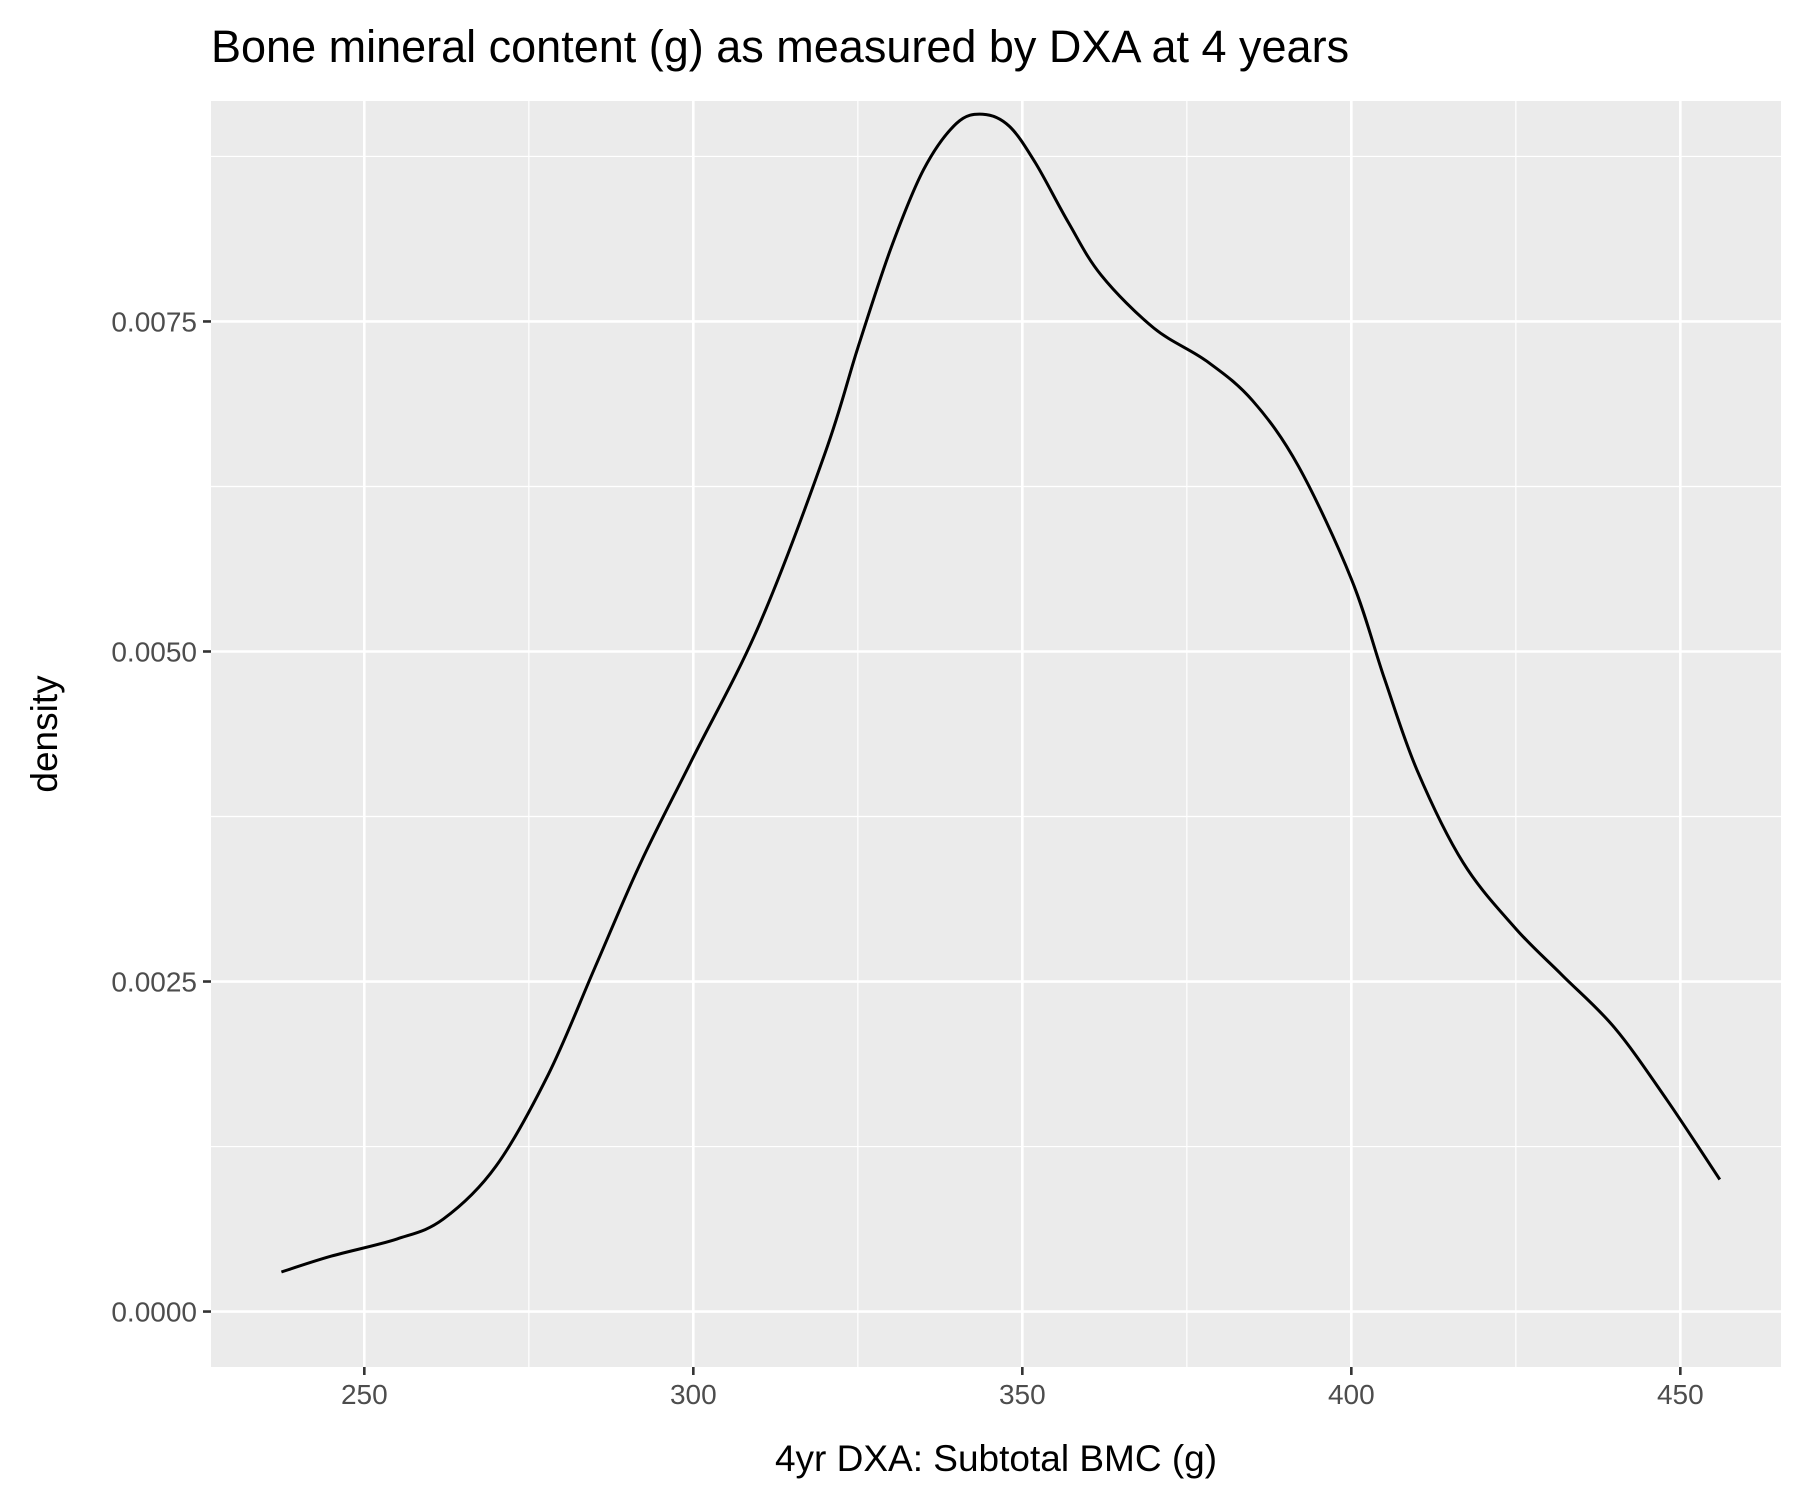 The height and width of the screenshot is (1500, 1800). Describe the element at coordinates (364, 1394) in the screenshot. I see `x-tick-label: 250` at that location.